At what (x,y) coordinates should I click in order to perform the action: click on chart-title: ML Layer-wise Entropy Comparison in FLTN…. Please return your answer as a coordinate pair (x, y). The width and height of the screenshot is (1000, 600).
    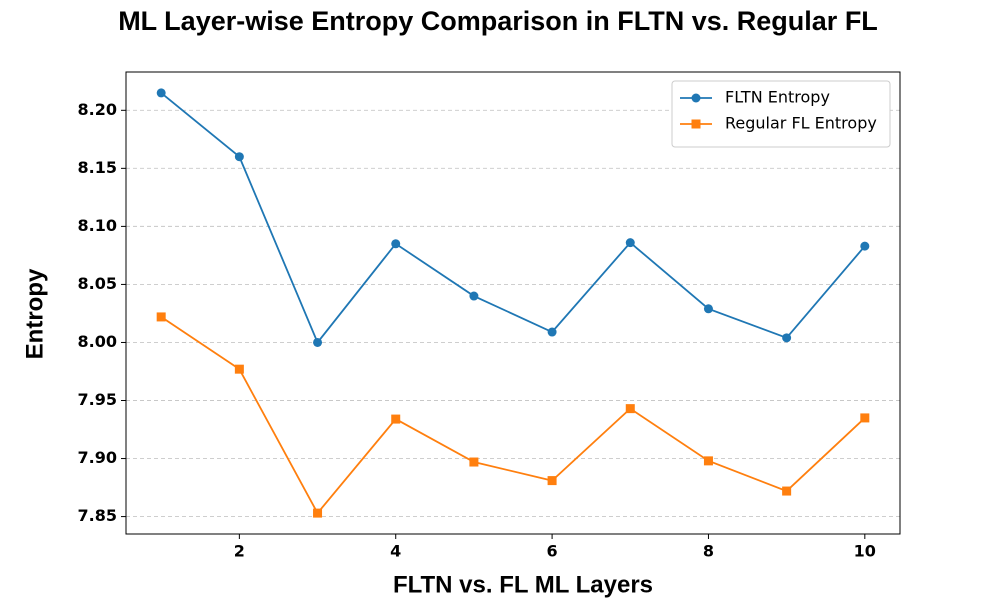
    Looking at the image, I should click on (498, 21).